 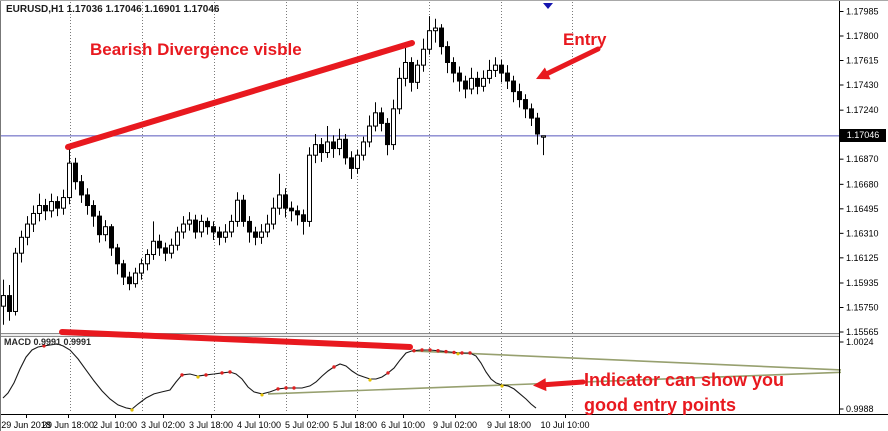 I want to click on annotation-entry: Entry, so click(x=585, y=39).